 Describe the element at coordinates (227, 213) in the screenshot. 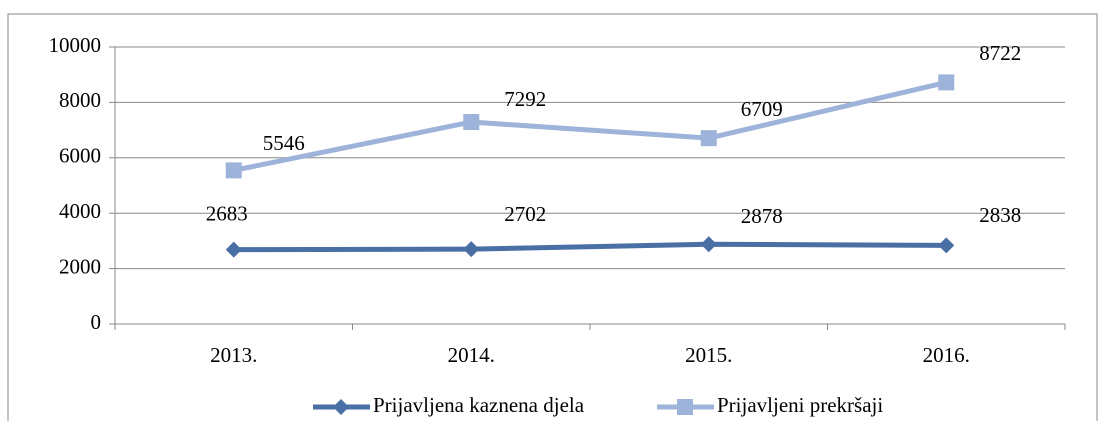

I see `data-label: 2683` at that location.